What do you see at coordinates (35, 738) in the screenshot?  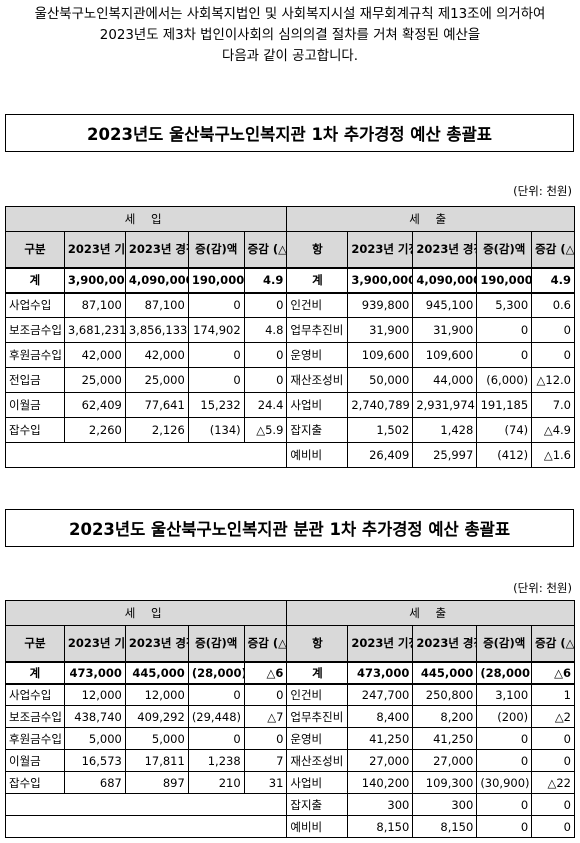 I see `income-category-cell: 후원금수입` at bounding box center [35, 738].